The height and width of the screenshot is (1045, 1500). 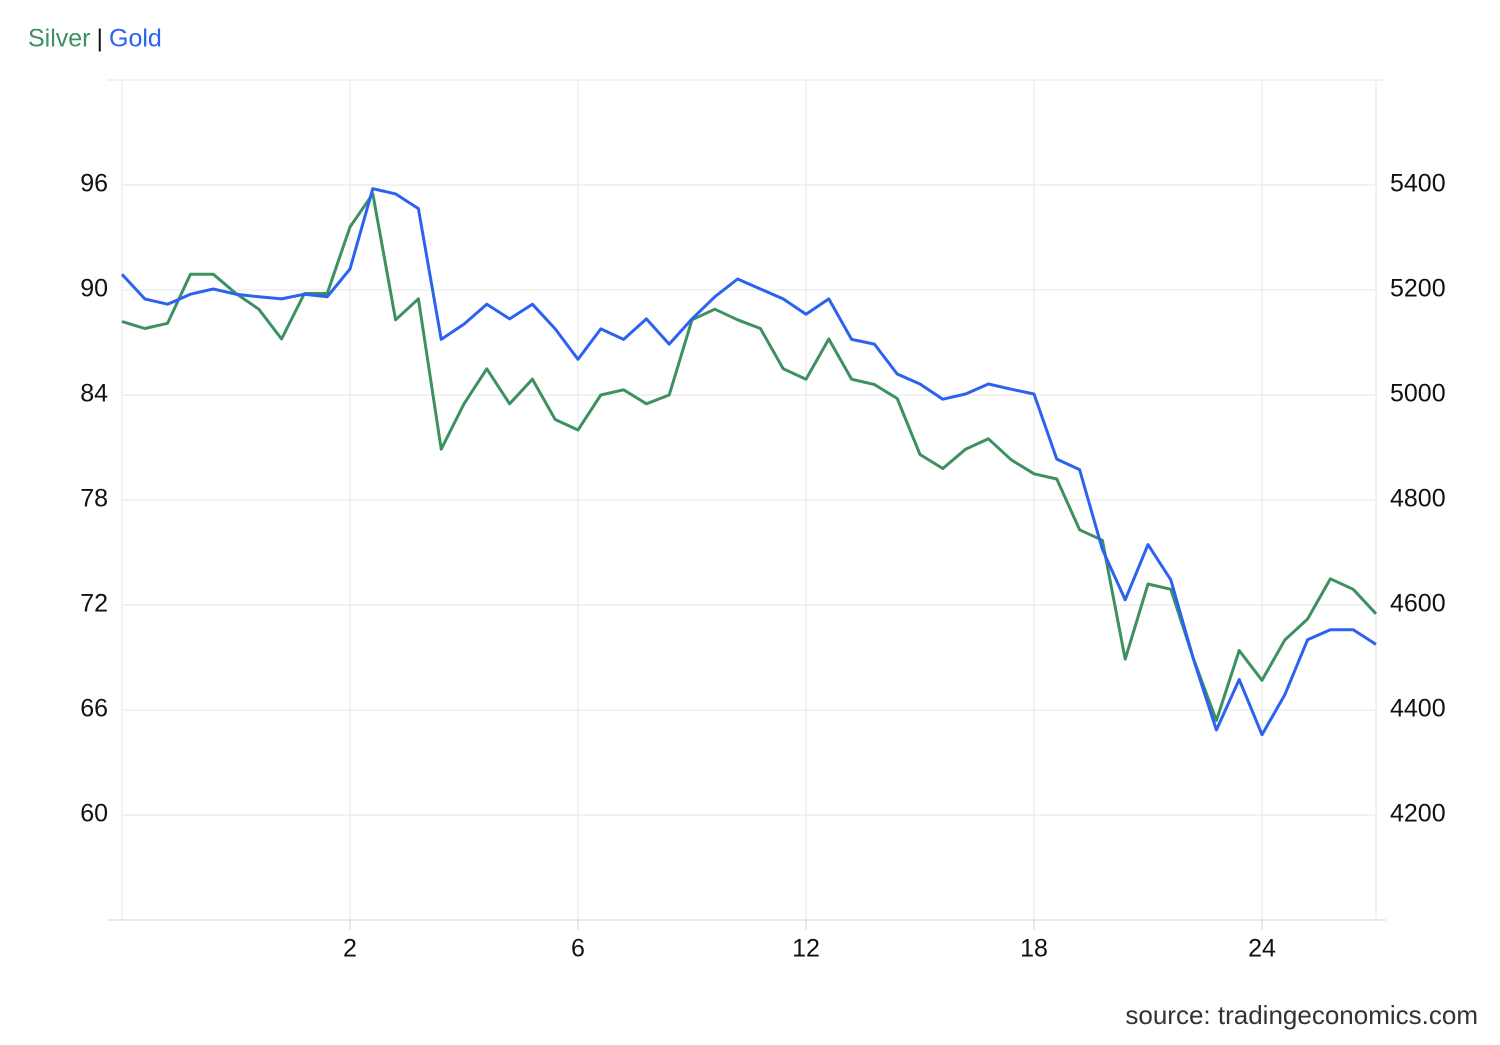 I want to click on x-tick-label: 18, so click(x=1034, y=949).